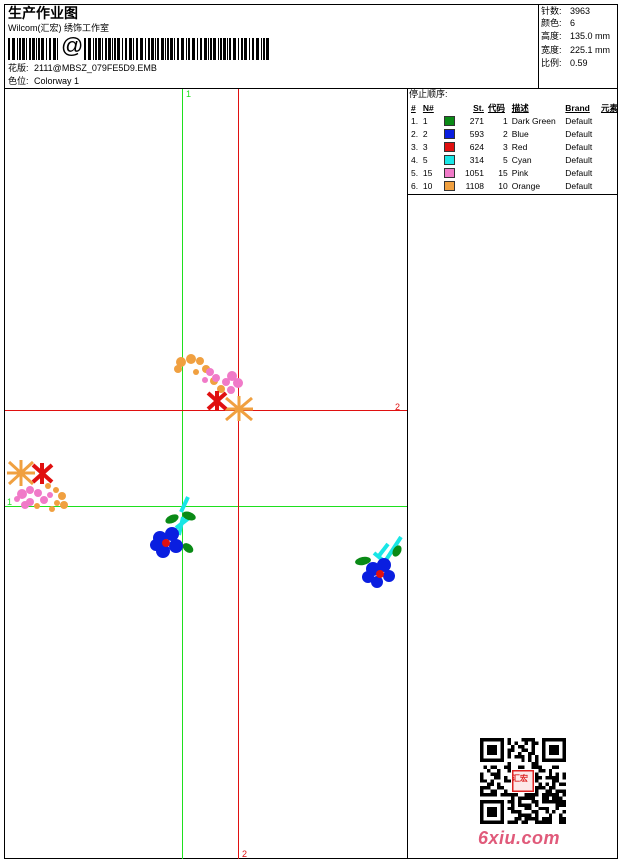  I want to click on stitch-count-label: 针数:, so click(551, 11).